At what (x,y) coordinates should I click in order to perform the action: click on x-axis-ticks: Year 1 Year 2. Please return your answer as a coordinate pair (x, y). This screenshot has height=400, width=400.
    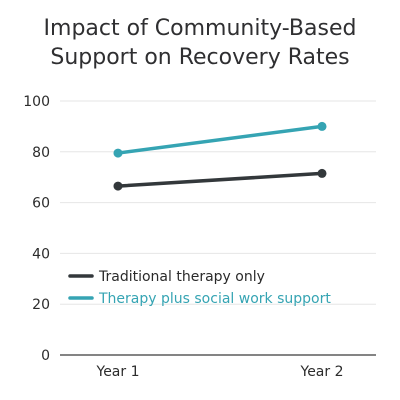
    Looking at the image, I should click on (220, 372).